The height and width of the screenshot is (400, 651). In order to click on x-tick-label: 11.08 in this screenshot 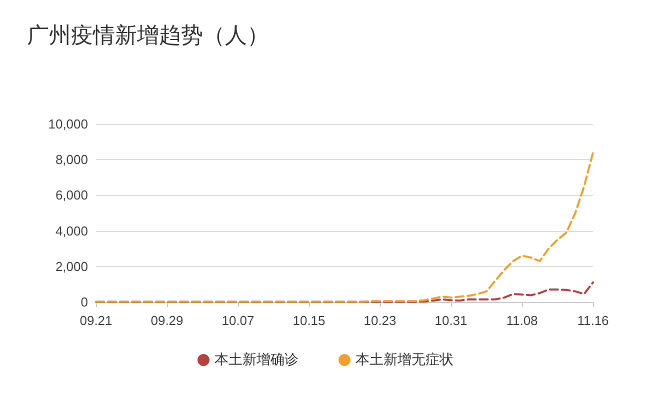, I will do `click(522, 320)`.